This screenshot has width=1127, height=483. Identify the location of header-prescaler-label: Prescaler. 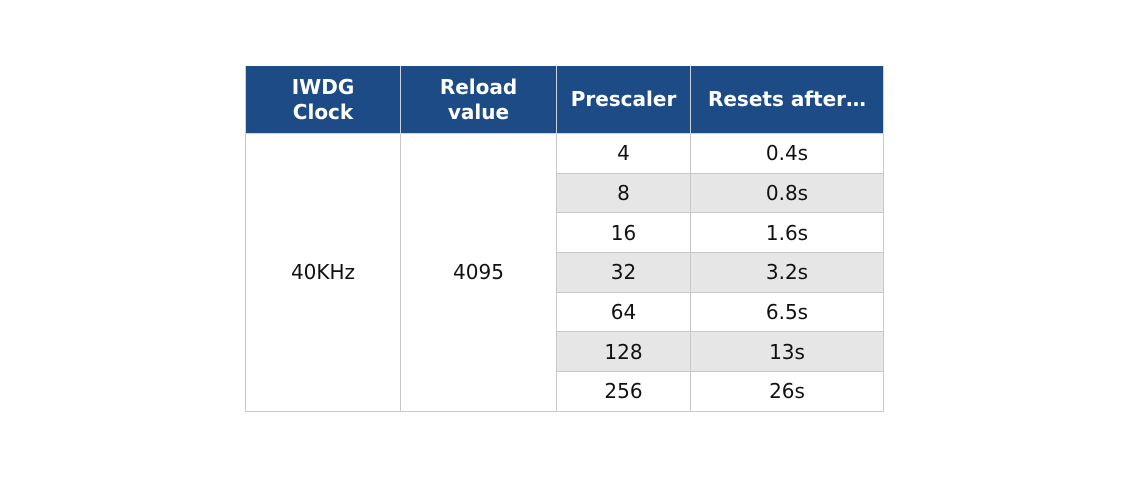
(623, 99).